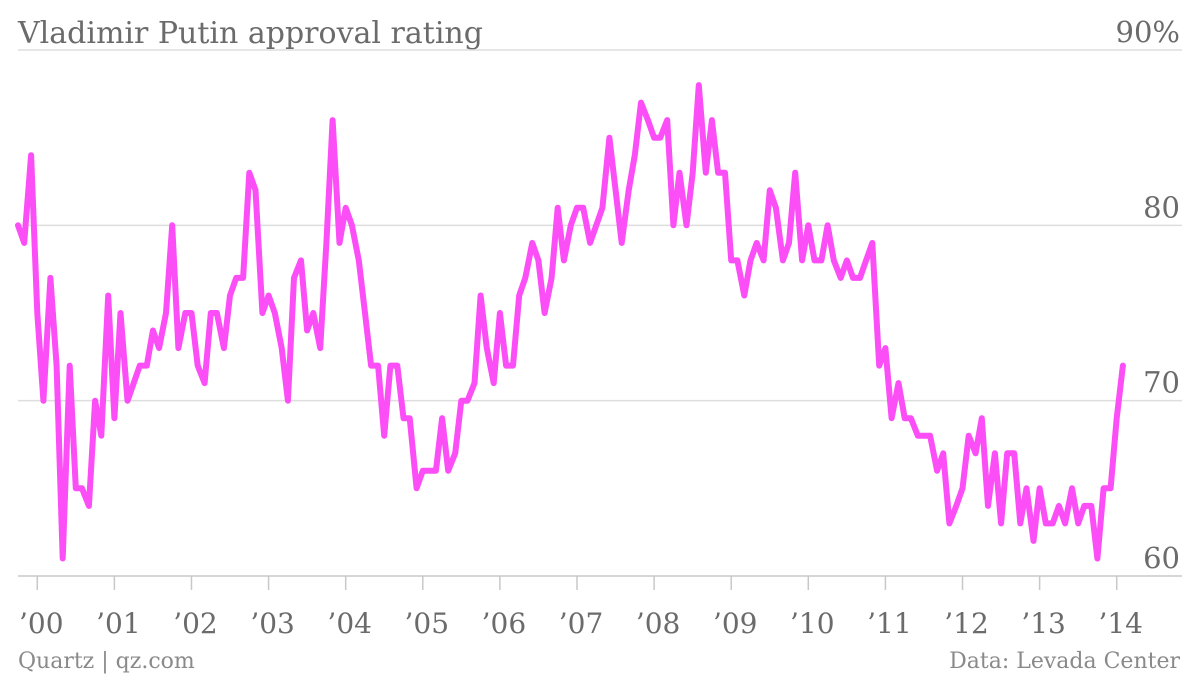 This screenshot has width=1200, height=676. What do you see at coordinates (1064, 661) in the screenshot?
I see `source-label: Data: Levada Center` at bounding box center [1064, 661].